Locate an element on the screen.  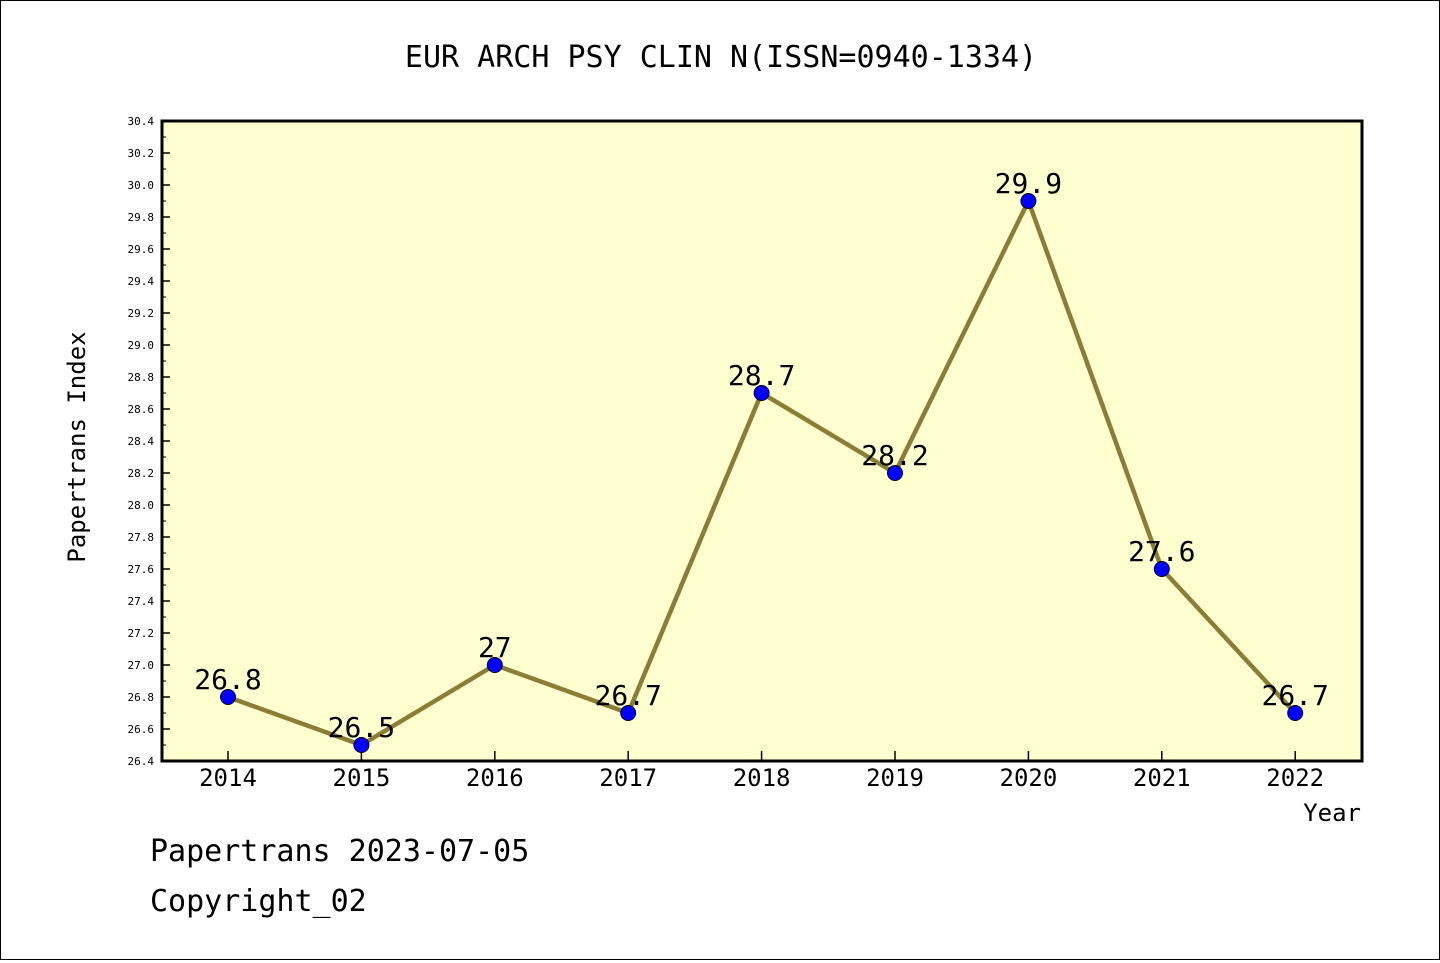
x-axis-label: Year is located at coordinates (1332, 813).